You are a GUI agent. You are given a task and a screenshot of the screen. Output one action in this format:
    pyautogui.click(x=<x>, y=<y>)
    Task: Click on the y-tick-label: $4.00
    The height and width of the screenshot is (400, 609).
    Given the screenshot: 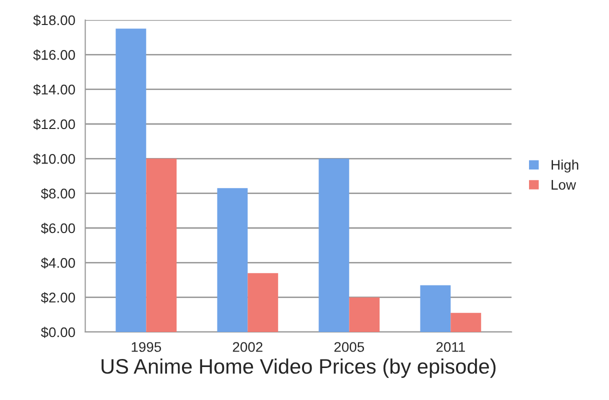 What is the action you would take?
    pyautogui.click(x=57, y=263)
    